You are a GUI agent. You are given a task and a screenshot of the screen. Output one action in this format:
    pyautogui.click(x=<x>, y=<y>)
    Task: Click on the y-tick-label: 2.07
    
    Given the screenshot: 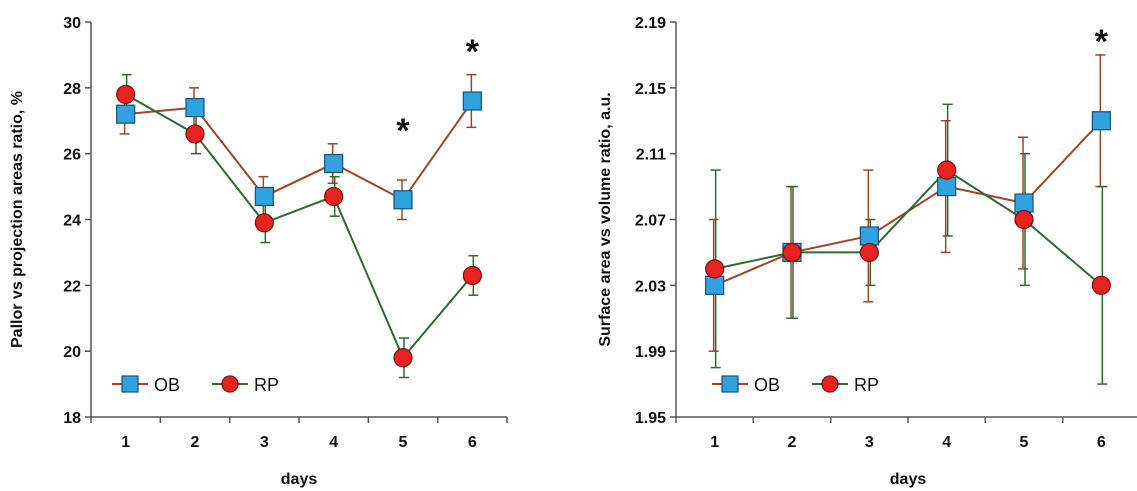 What is the action you would take?
    pyautogui.click(x=650, y=221)
    